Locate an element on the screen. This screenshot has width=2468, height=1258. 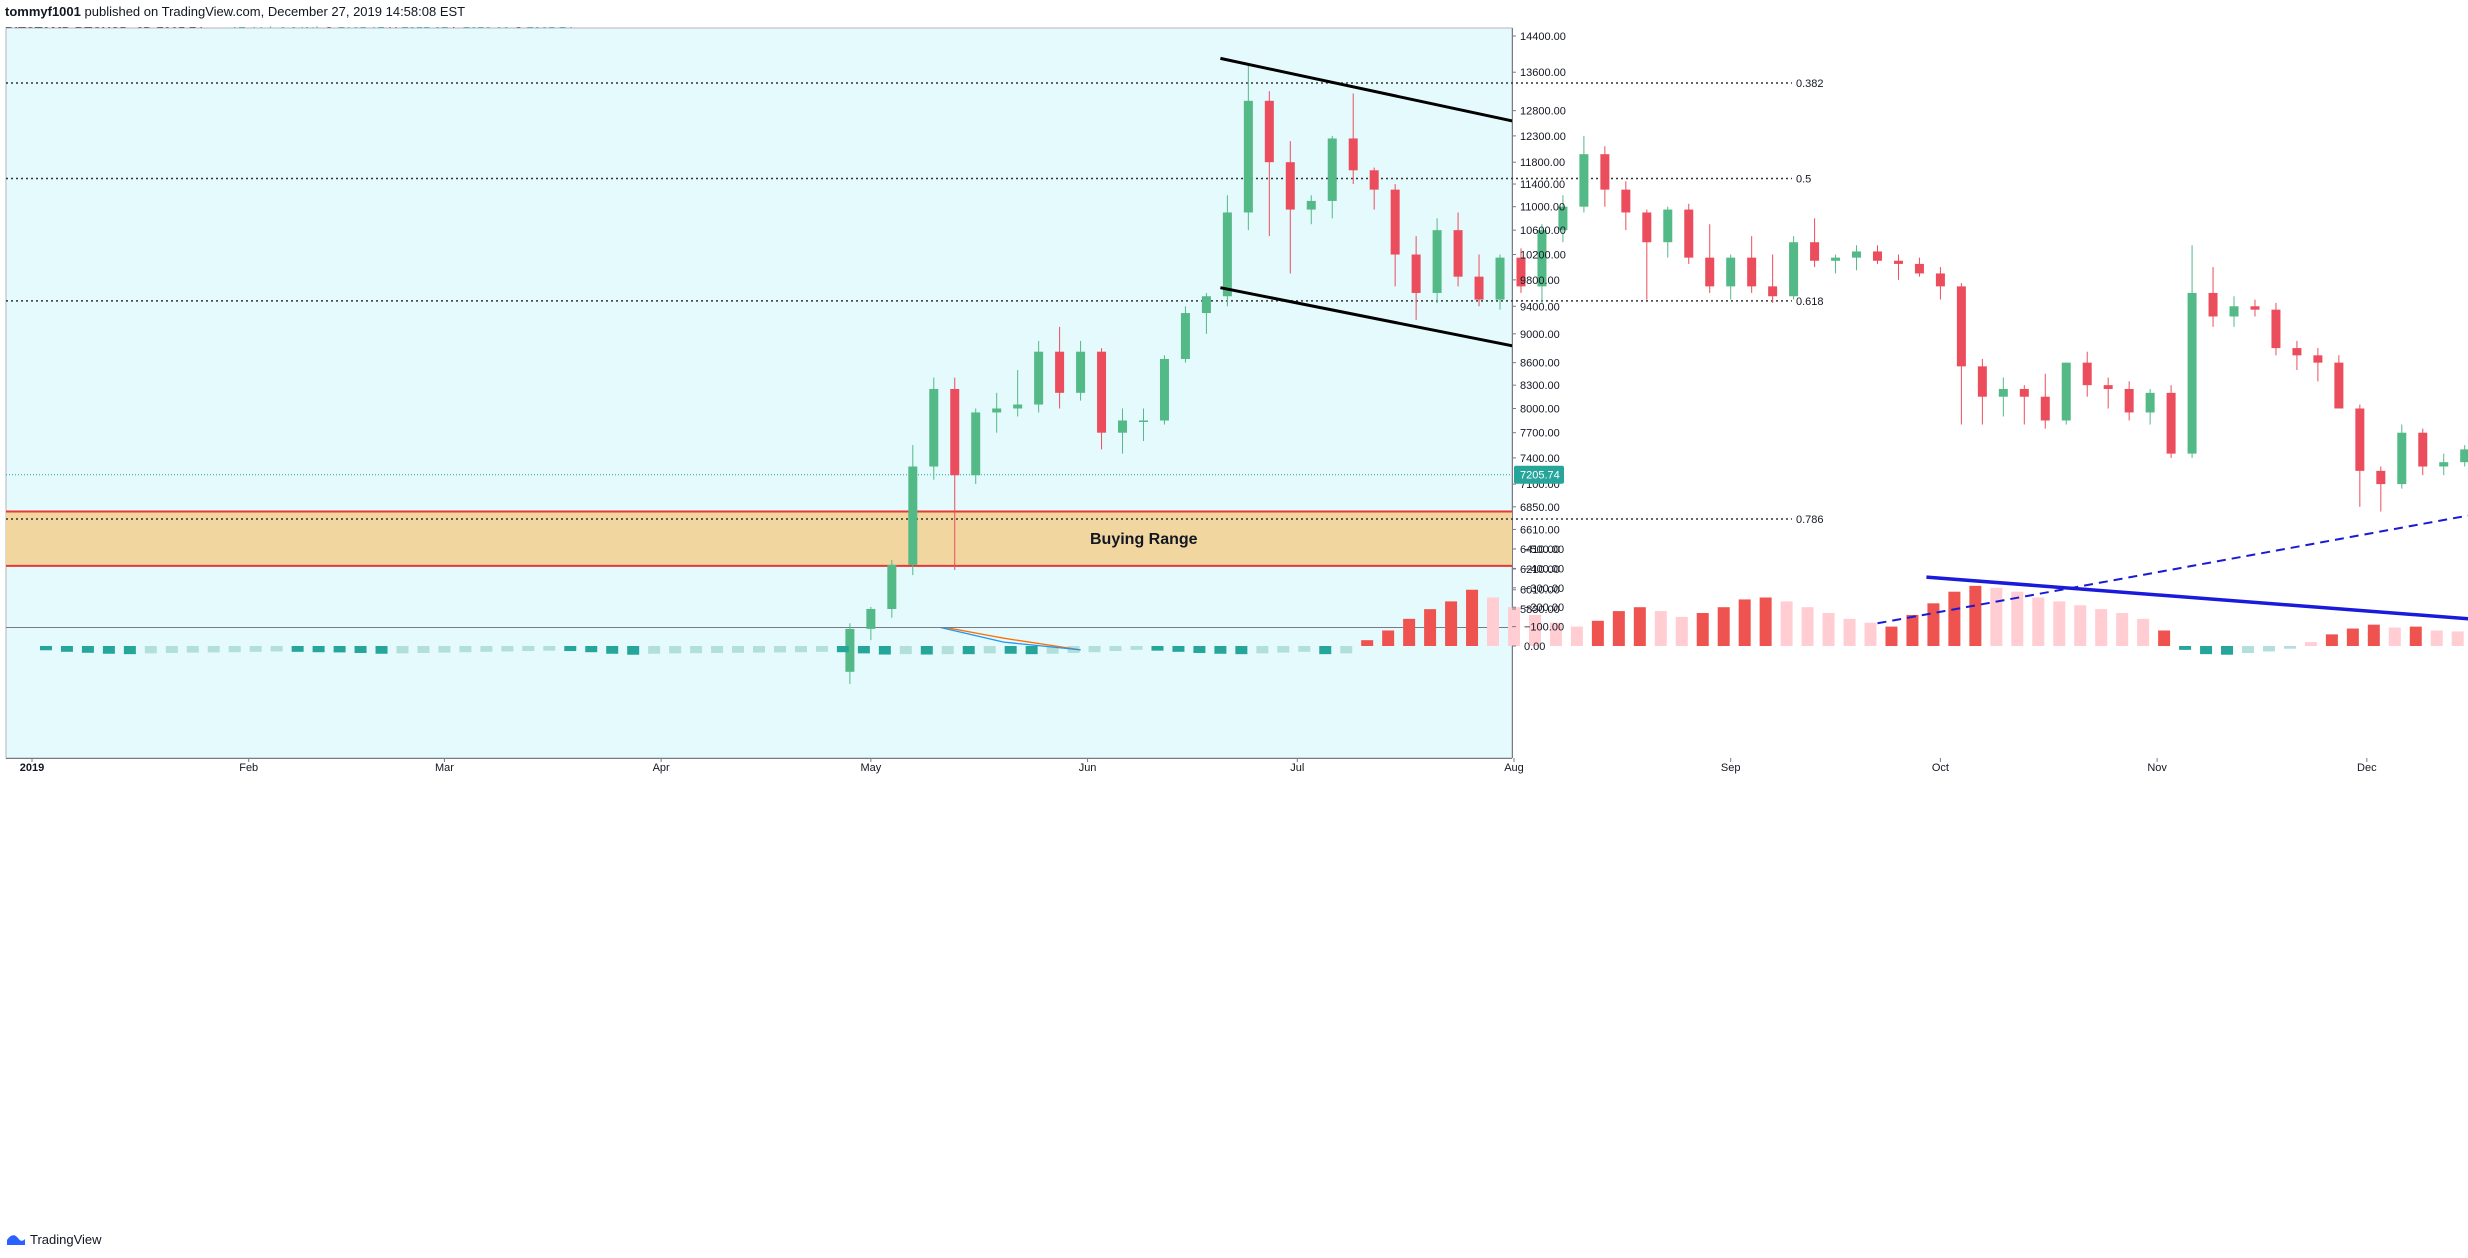
channel-lower-line is located at coordinates (1366, 317).